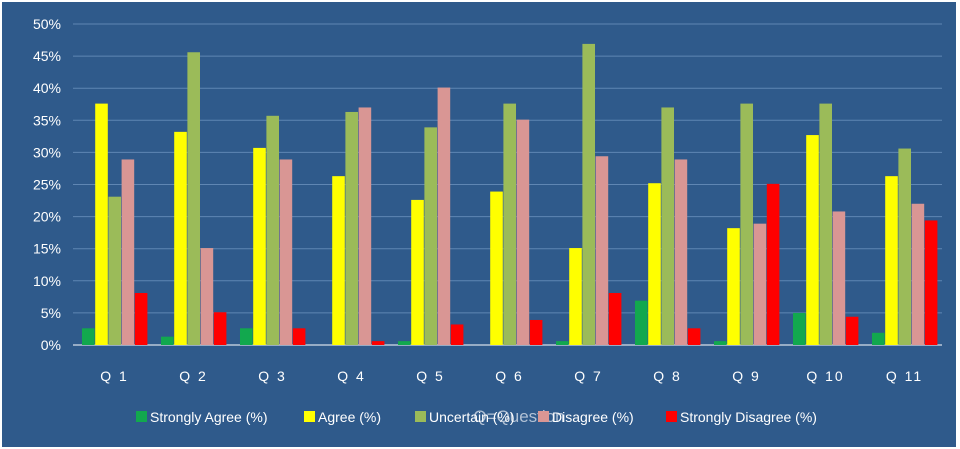  What do you see at coordinates (47, 24) in the screenshot?
I see `y-tick-label: 50%` at bounding box center [47, 24].